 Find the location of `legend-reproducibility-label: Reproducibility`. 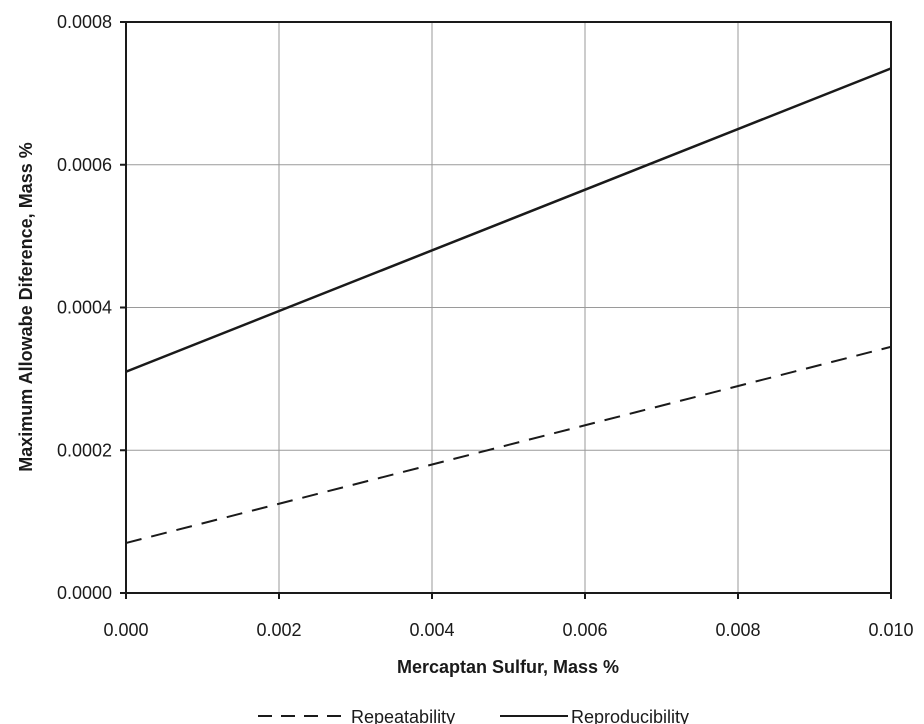

legend-reproducibility-label: Reproducibility is located at coordinates (630, 715).